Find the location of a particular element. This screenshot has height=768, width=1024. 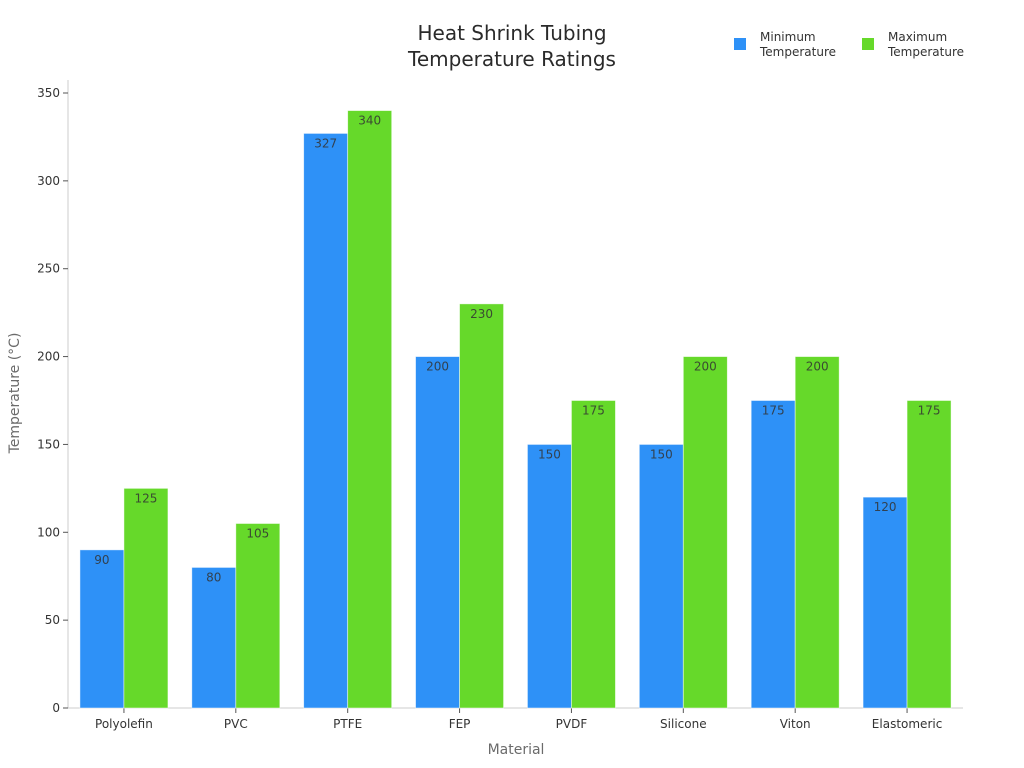

data-label: 90 is located at coordinates (101, 560).